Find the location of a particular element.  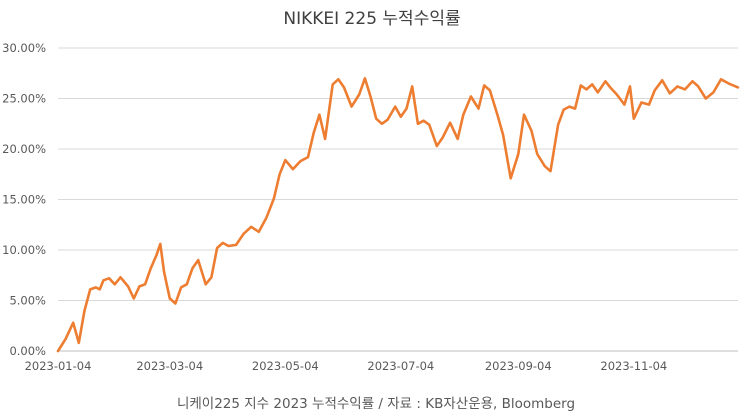

y-tick-label: 20.00% is located at coordinates (24, 149).